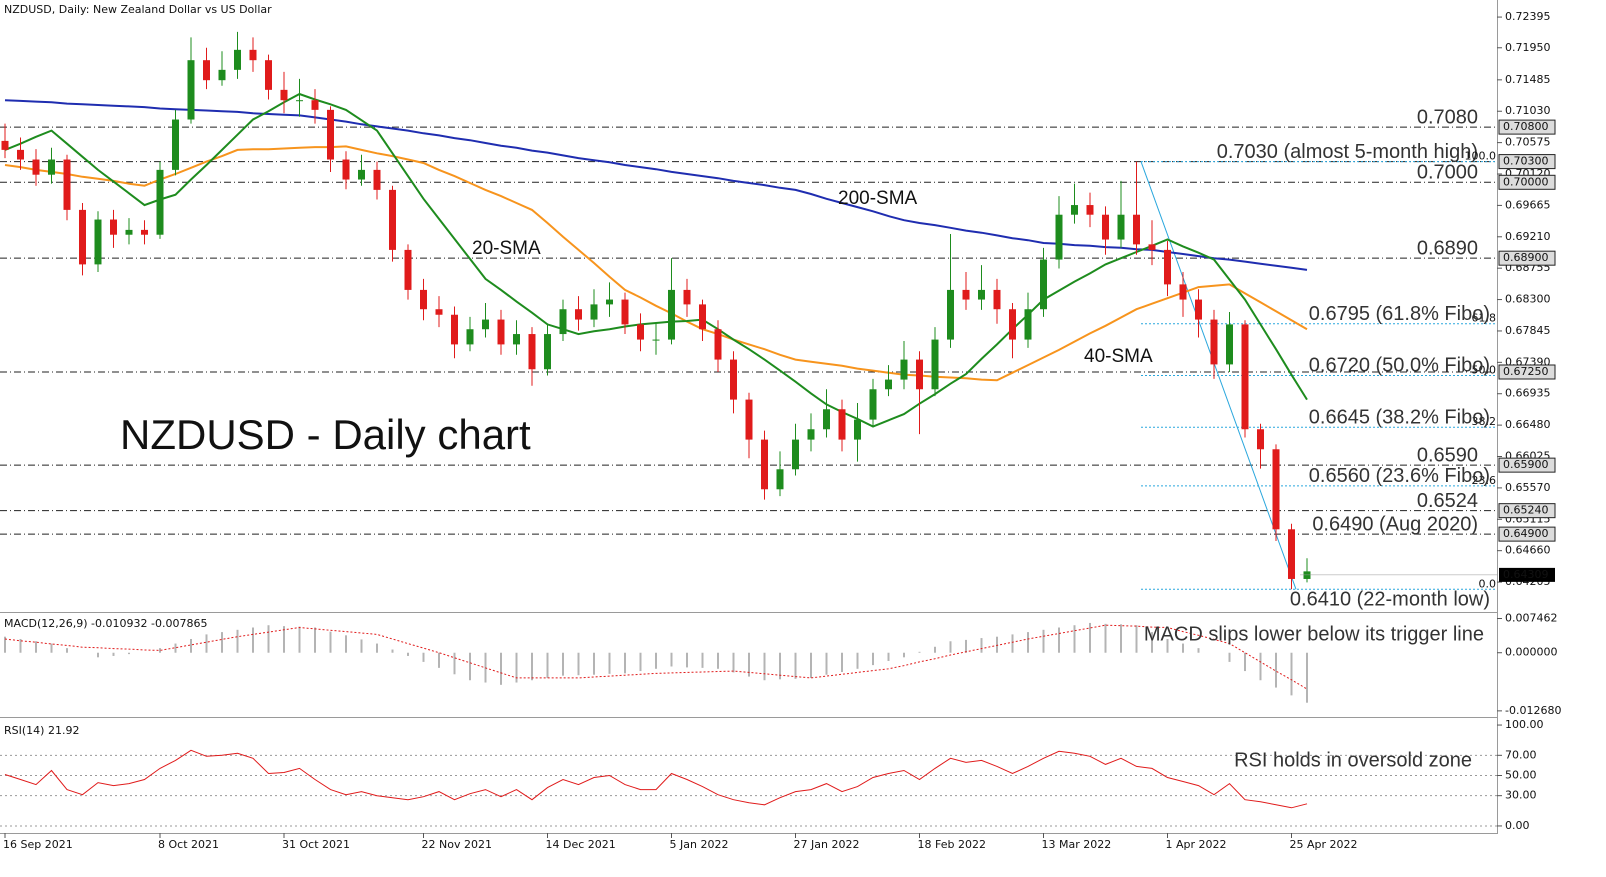 This screenshot has height=877, width=1606. Describe the element at coordinates (188, 844) in the screenshot. I see `x-tick-label: 8 Oct 2021` at that location.